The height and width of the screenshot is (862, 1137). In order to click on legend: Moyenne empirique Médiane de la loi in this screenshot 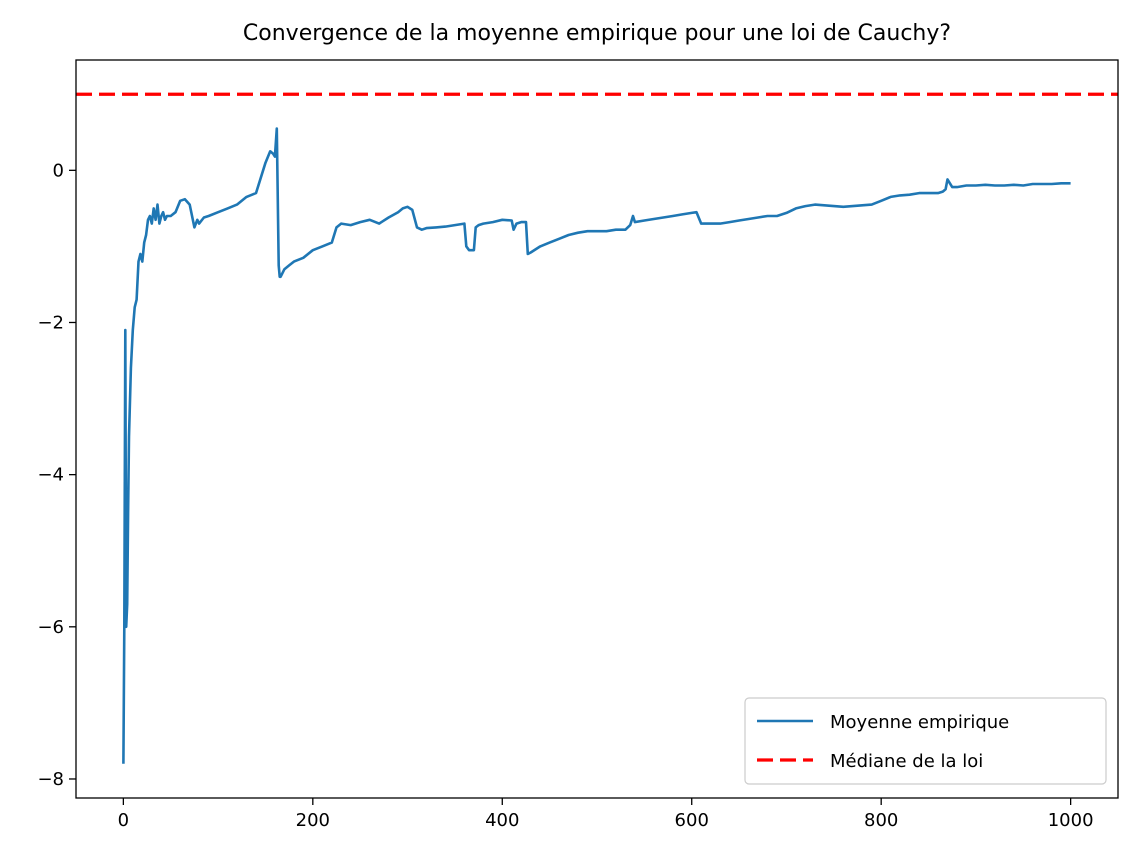, I will do `click(925, 741)`.